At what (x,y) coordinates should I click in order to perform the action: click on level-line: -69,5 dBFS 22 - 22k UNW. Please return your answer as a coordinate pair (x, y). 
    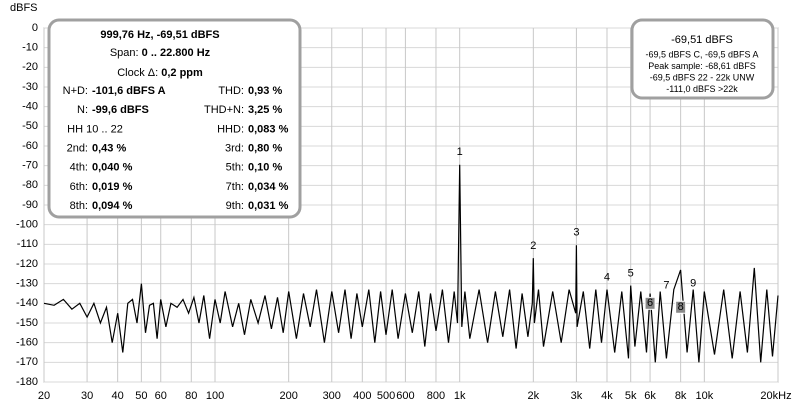
    Looking at the image, I should click on (702, 77).